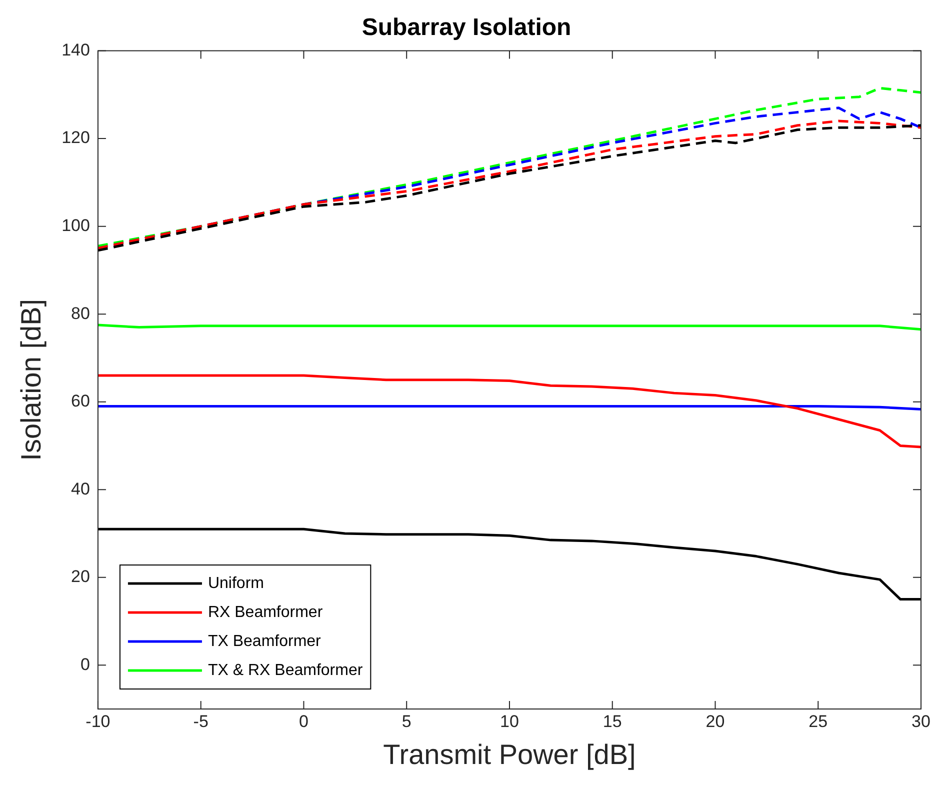  What do you see at coordinates (265, 641) in the screenshot?
I see `legend-label: TX Beamformer` at bounding box center [265, 641].